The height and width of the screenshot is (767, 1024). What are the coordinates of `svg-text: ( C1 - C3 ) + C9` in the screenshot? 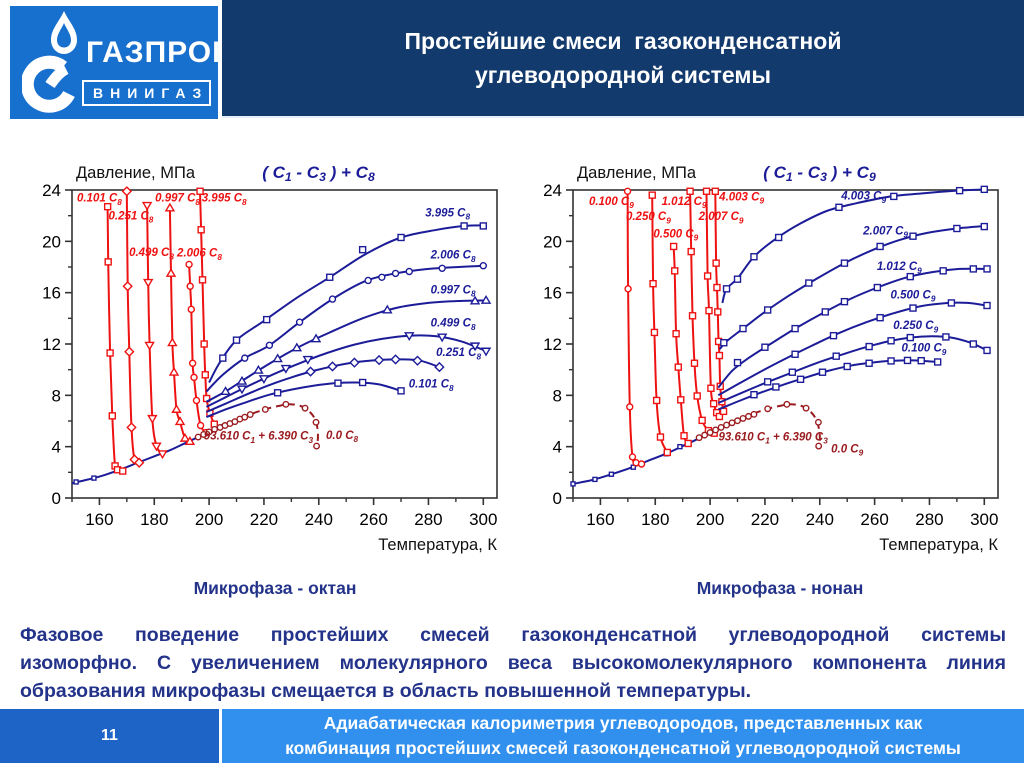 It's located at (819, 173).